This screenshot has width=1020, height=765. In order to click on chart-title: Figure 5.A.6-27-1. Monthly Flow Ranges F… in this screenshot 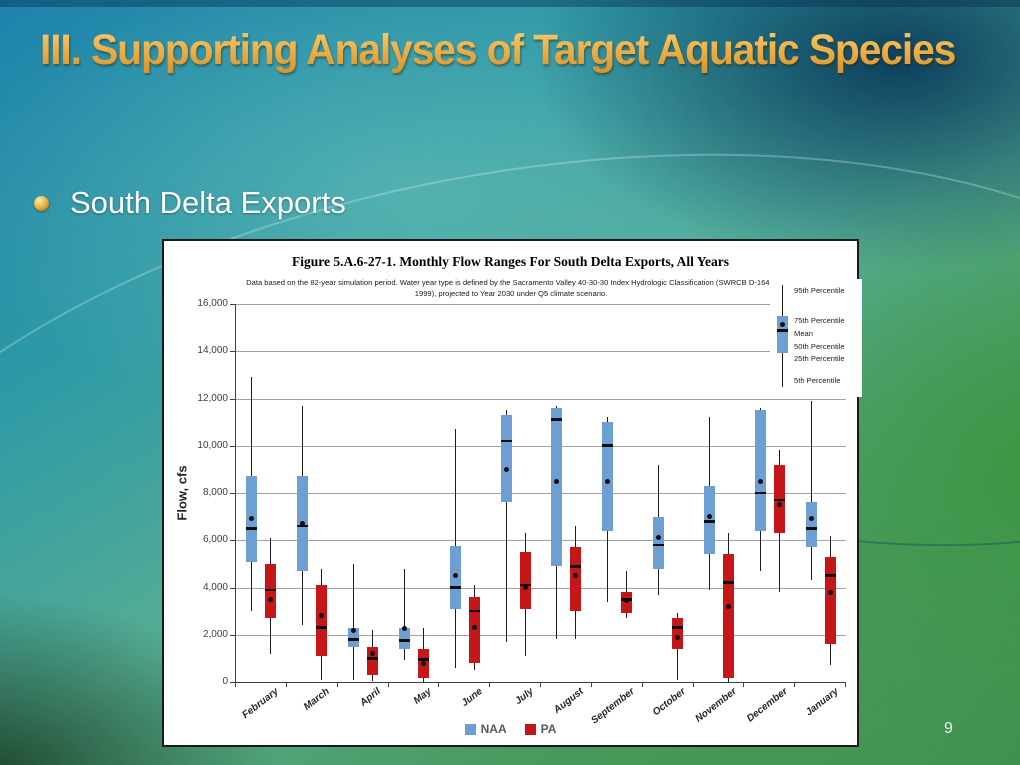, I will do `click(510, 261)`.